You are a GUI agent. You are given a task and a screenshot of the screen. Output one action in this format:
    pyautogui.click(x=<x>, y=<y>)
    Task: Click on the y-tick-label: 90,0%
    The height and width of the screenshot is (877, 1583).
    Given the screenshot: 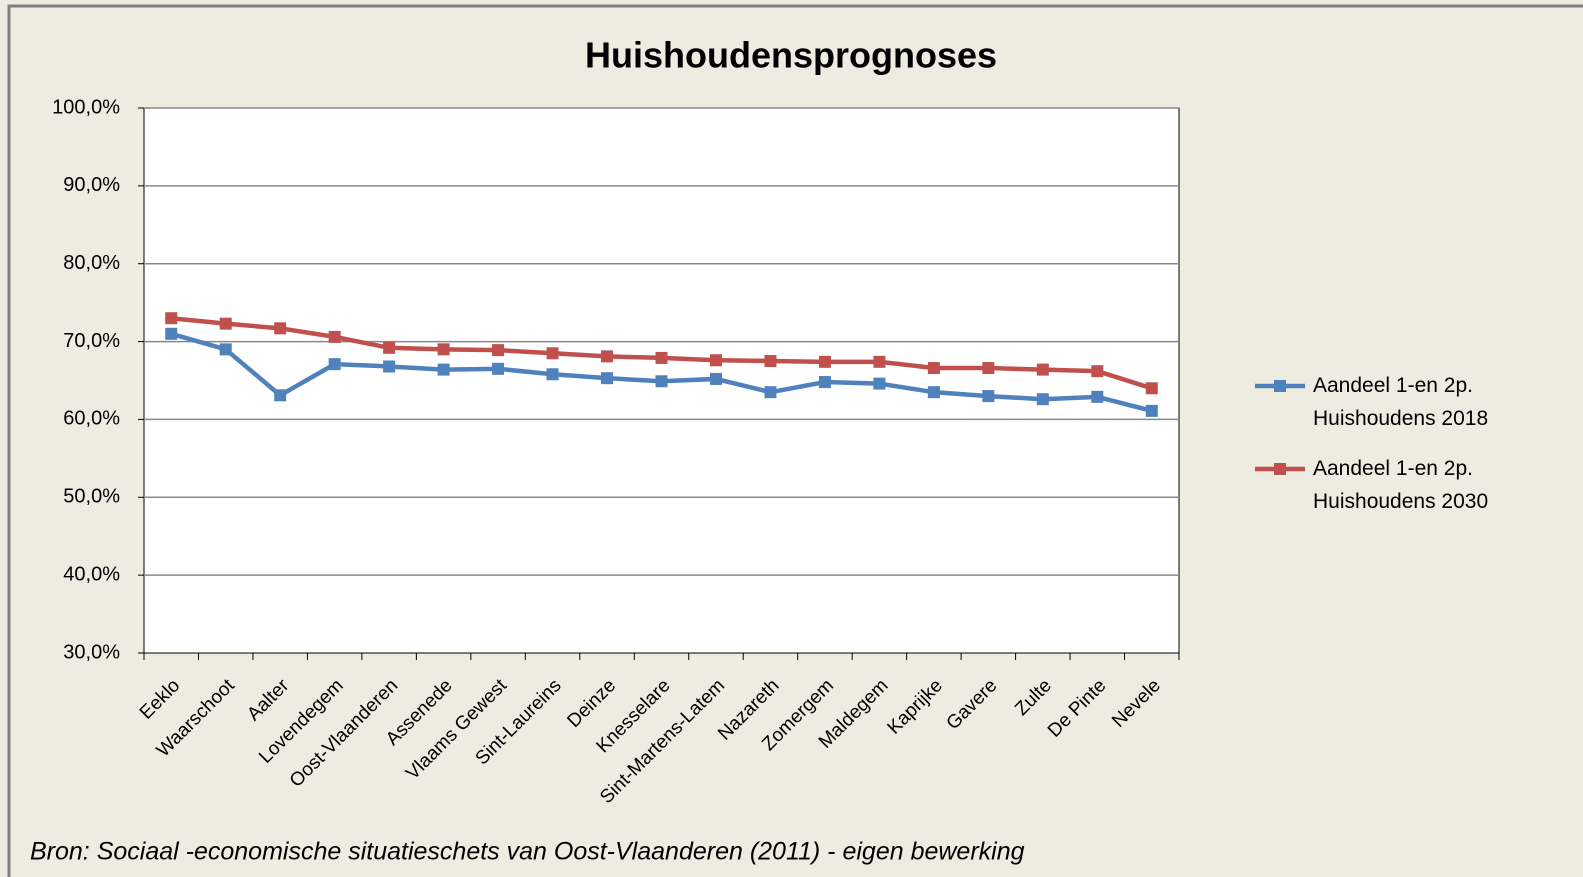 What is the action you would take?
    pyautogui.click(x=91, y=185)
    